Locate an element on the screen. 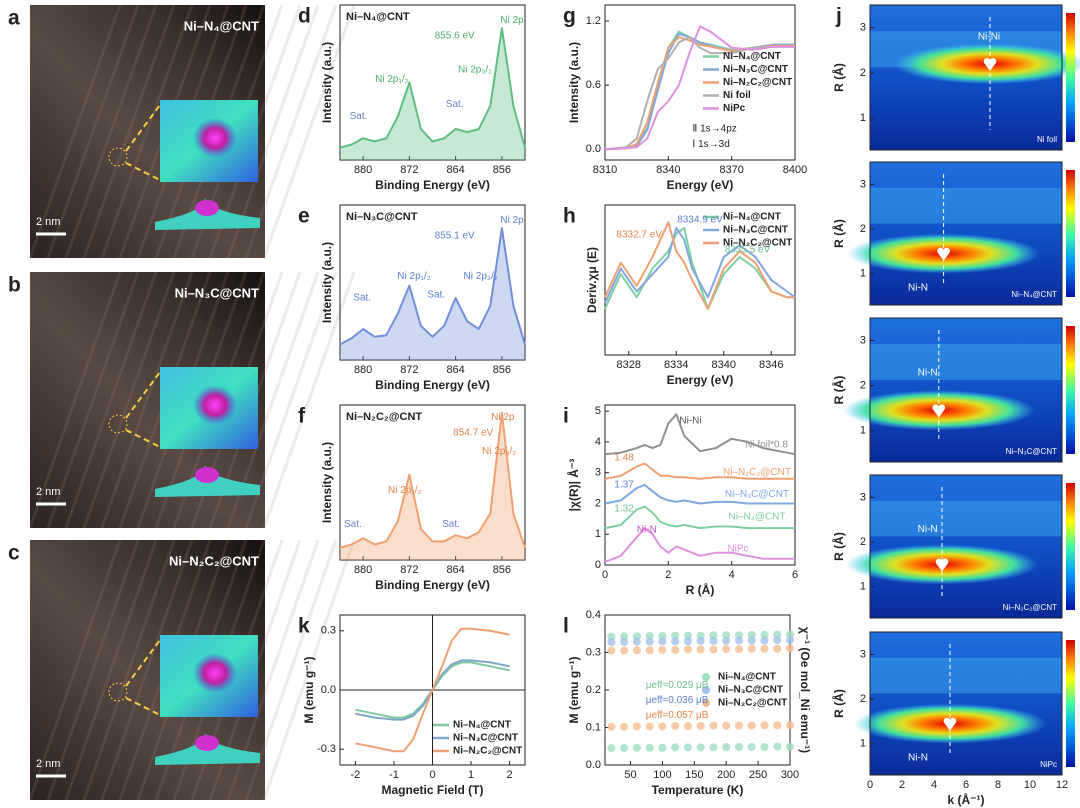  annotation: Ⅱ 1s→4pz is located at coordinates (714, 129).